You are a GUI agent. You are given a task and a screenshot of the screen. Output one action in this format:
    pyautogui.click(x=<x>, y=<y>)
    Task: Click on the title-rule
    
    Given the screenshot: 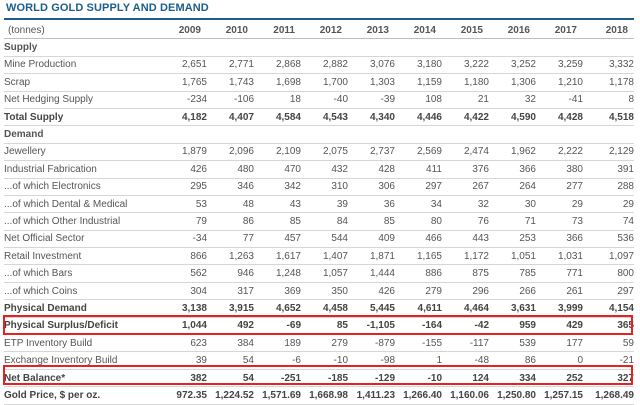 What is the action you would take?
    pyautogui.click(x=319, y=19)
    